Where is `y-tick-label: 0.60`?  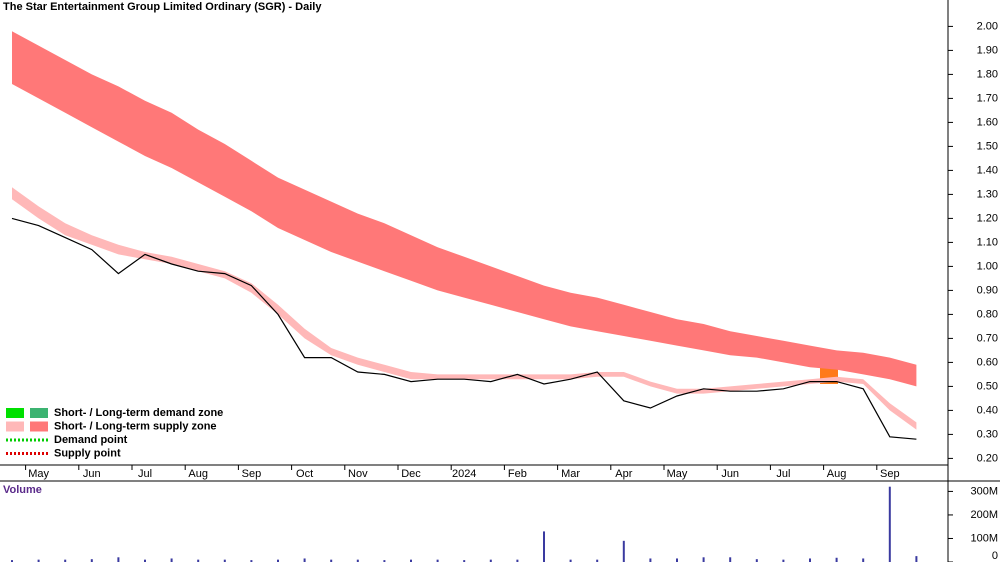 y-tick-label: 0.60 is located at coordinates (987, 362).